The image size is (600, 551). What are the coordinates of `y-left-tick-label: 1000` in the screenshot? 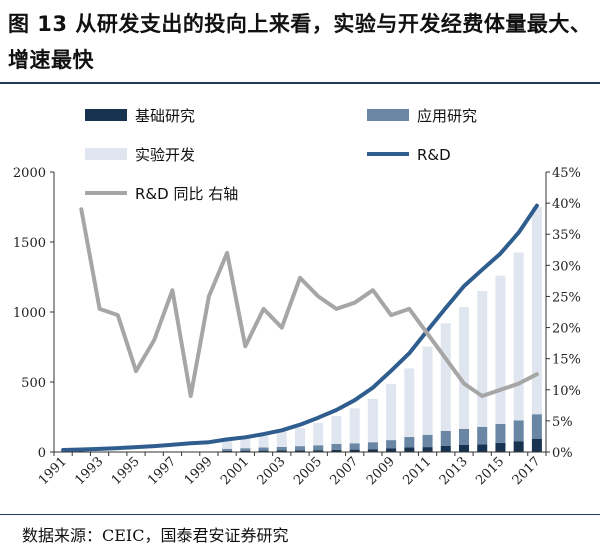 It's located at (29, 313).